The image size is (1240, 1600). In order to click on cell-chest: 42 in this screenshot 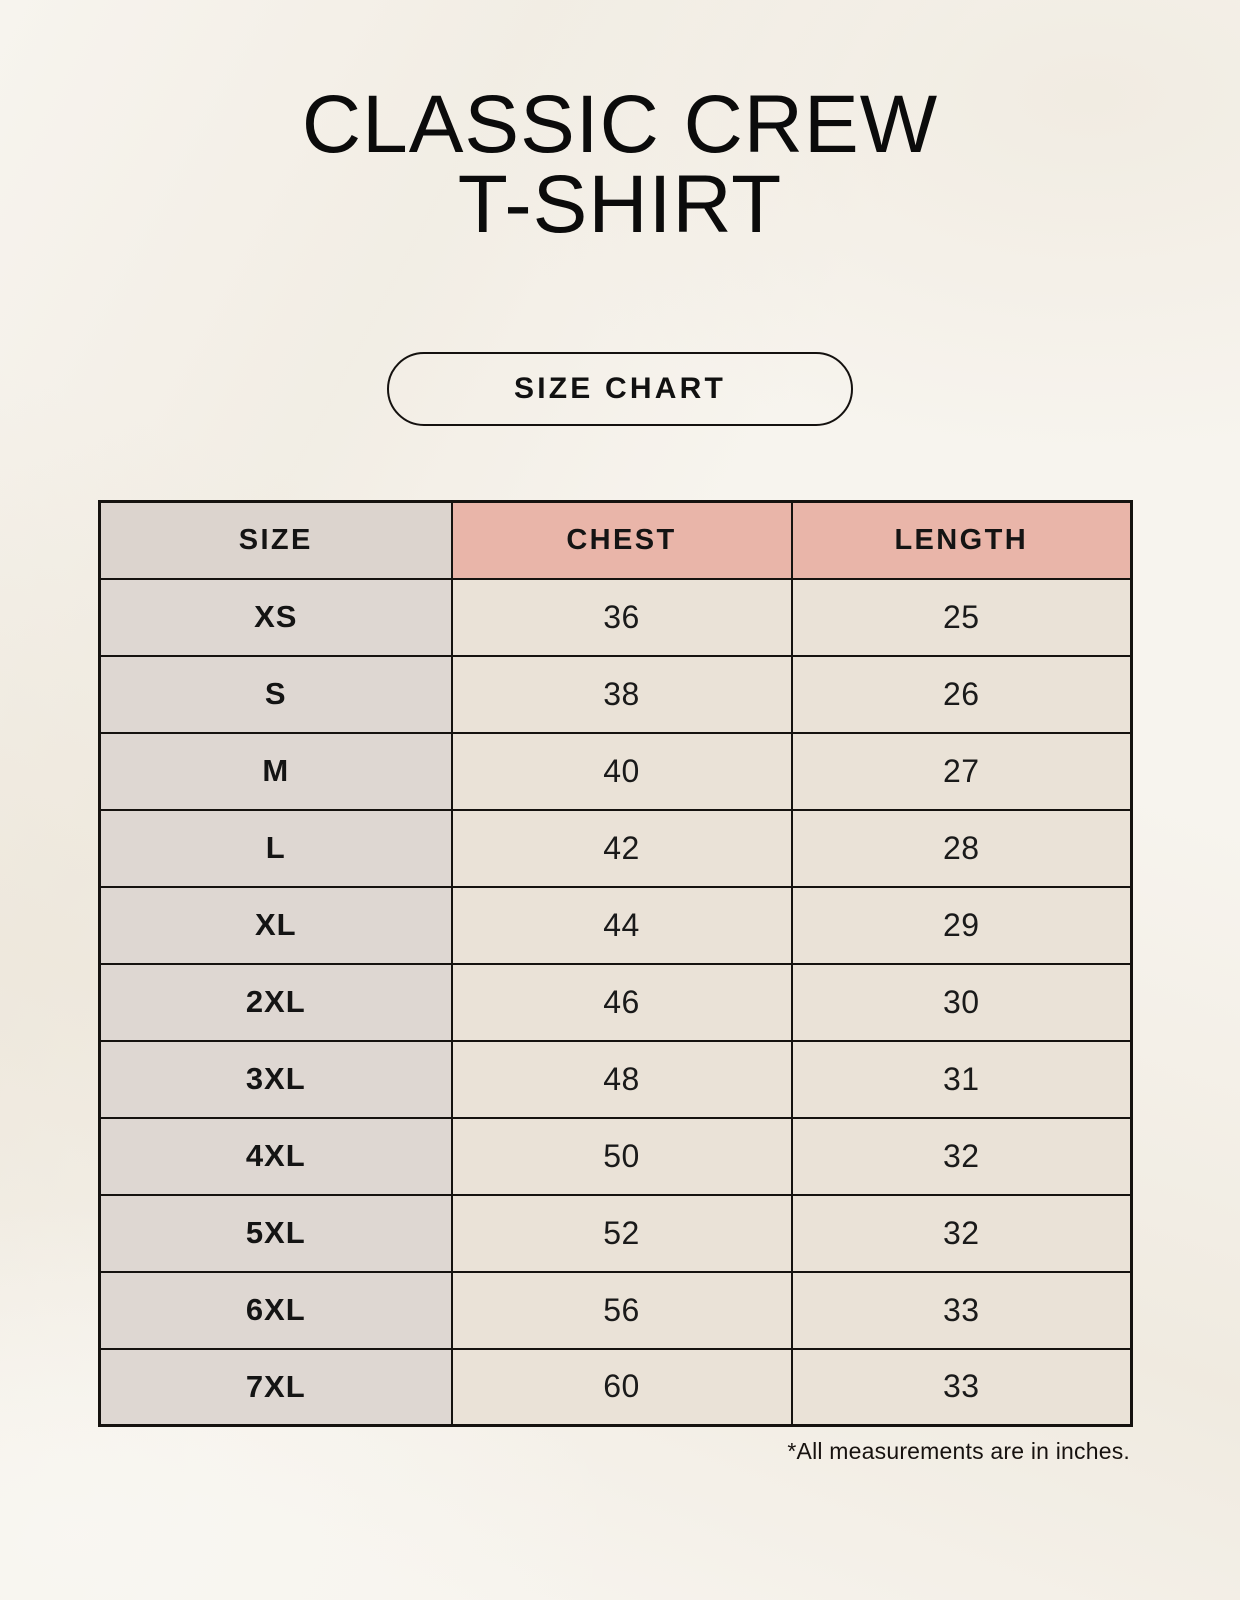, I will do `click(621, 848)`.